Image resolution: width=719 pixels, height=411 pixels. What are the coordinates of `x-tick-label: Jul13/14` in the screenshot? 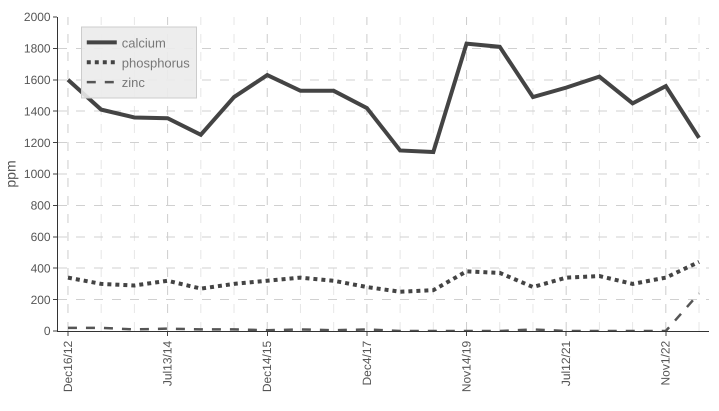 It's located at (167, 363).